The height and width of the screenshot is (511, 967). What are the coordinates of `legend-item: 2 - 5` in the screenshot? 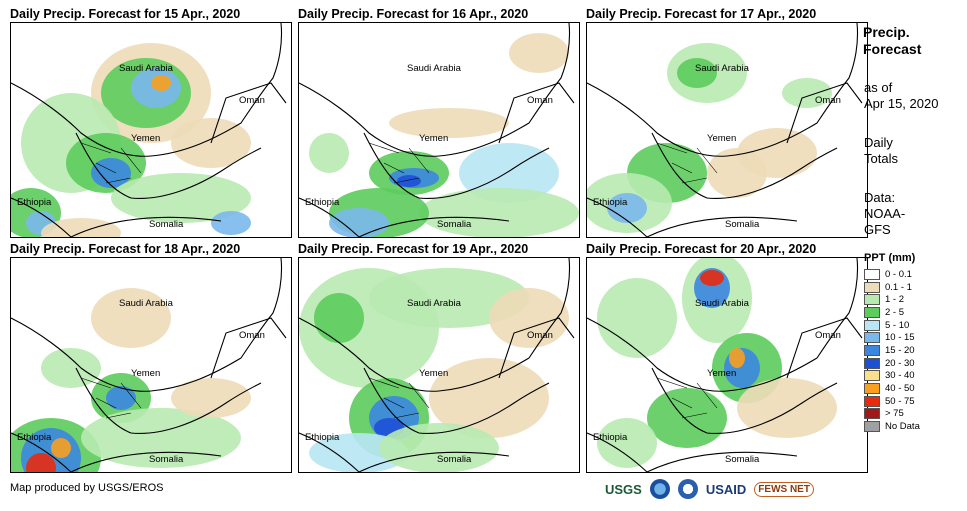 It's located at (892, 312).